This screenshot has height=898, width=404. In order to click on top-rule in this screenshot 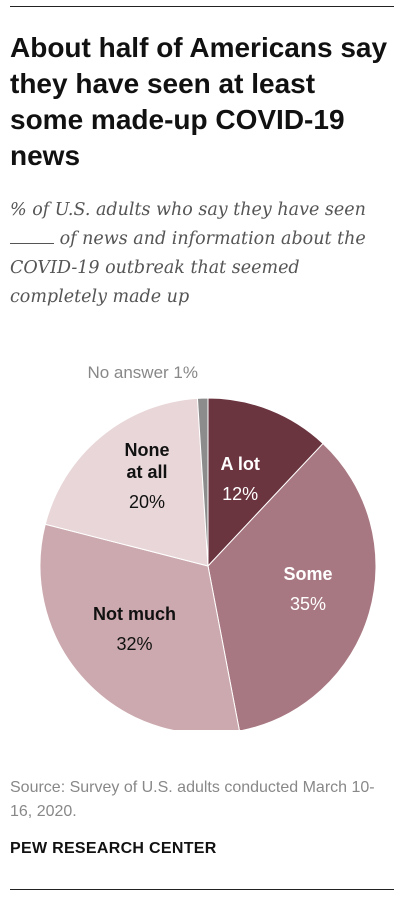, I will do `click(202, 6)`.